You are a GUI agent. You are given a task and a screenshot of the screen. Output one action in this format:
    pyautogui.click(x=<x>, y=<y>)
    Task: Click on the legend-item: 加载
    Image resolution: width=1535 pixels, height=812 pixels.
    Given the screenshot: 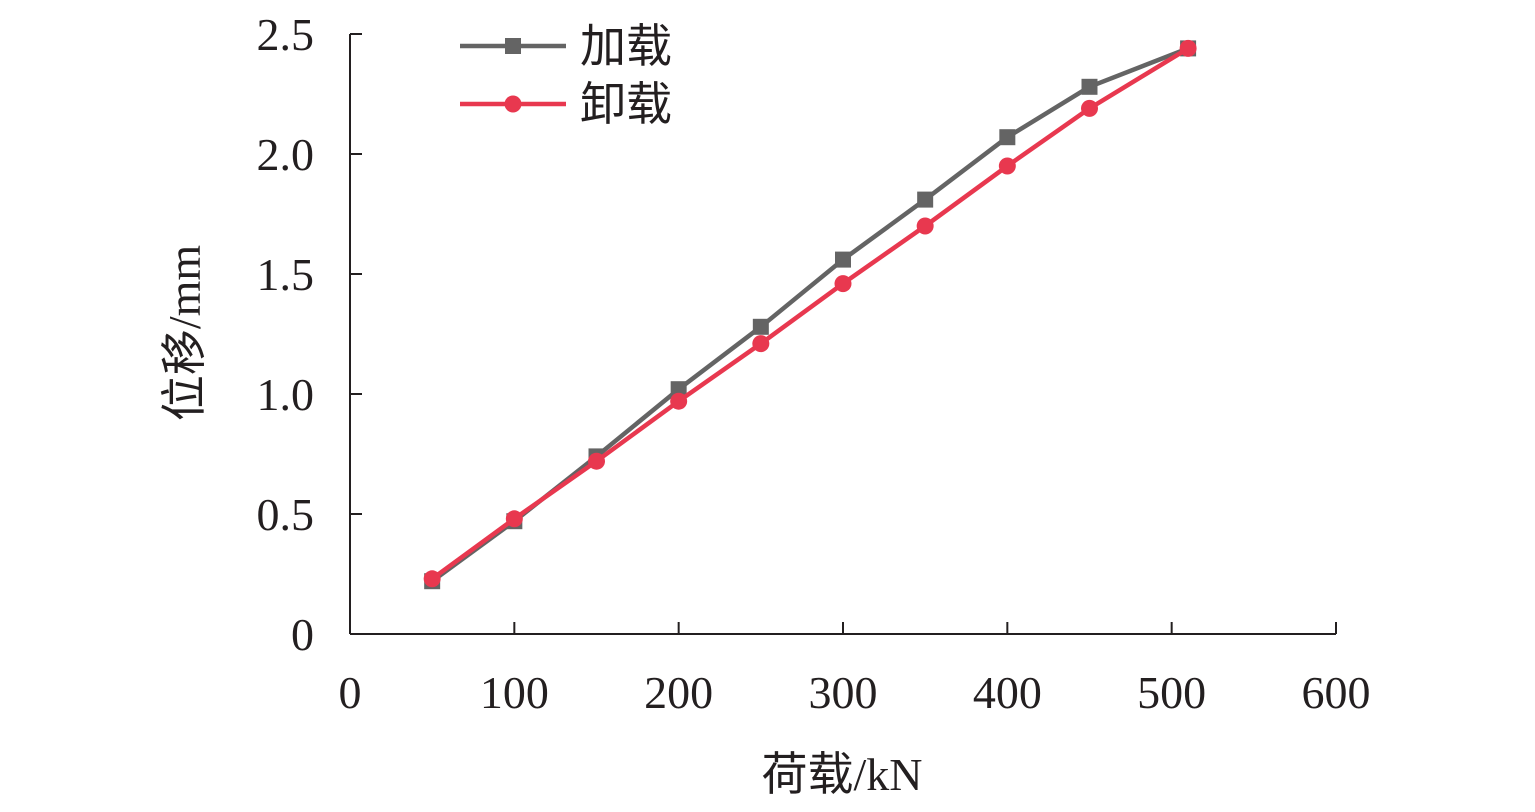 What is the action you would take?
    pyautogui.click(x=566, y=46)
    